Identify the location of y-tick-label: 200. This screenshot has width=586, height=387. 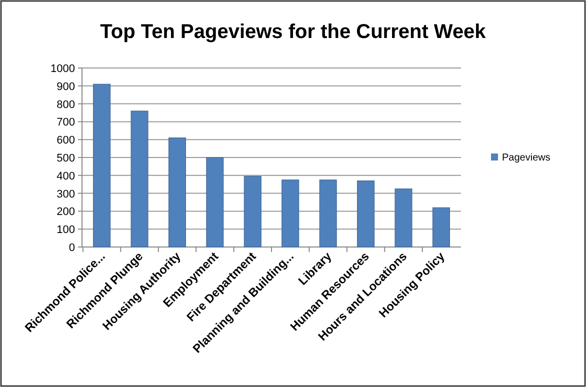
(65, 212).